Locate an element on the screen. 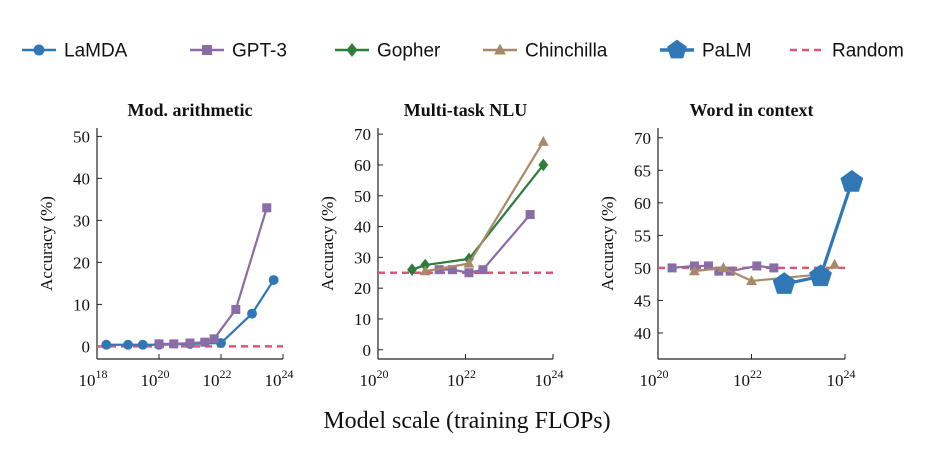 Image resolution: width=933 pixels, height=466 pixels. legend-swatch-lamda is located at coordinates (39, 50).